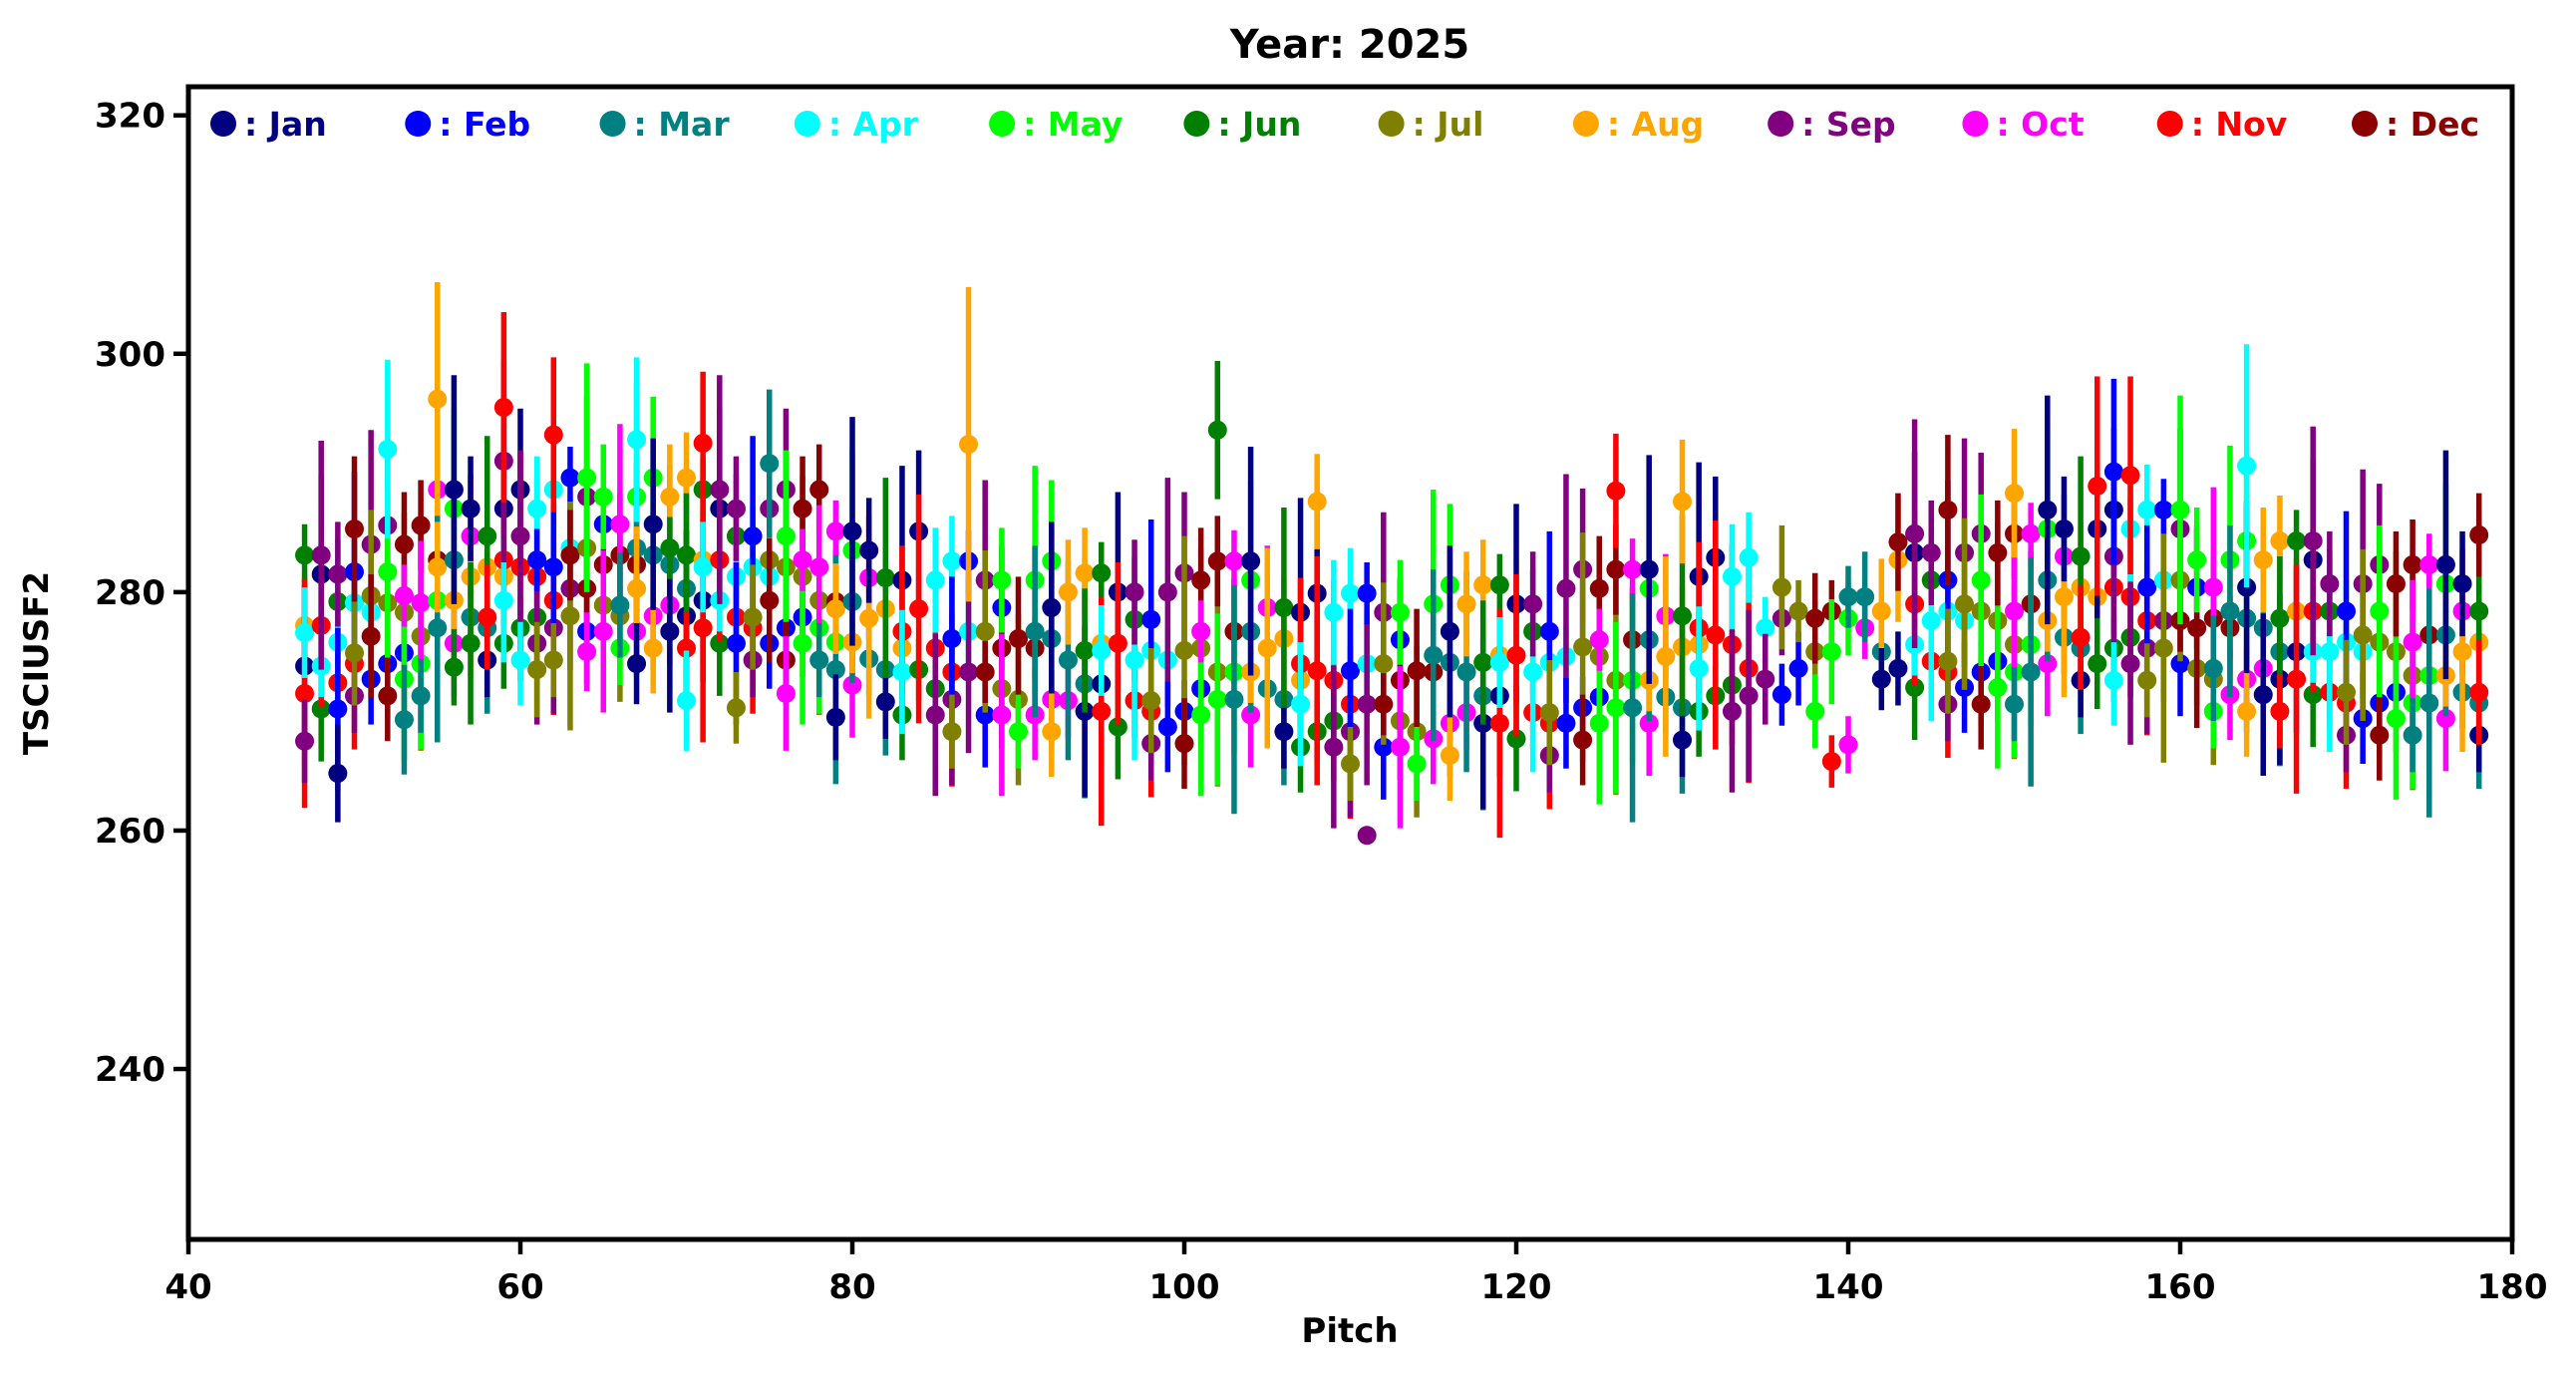 This screenshot has height=1387, width=2576. Describe the element at coordinates (37, 663) in the screenshot. I see `y-axis-label: TSCIUSF2` at that location.